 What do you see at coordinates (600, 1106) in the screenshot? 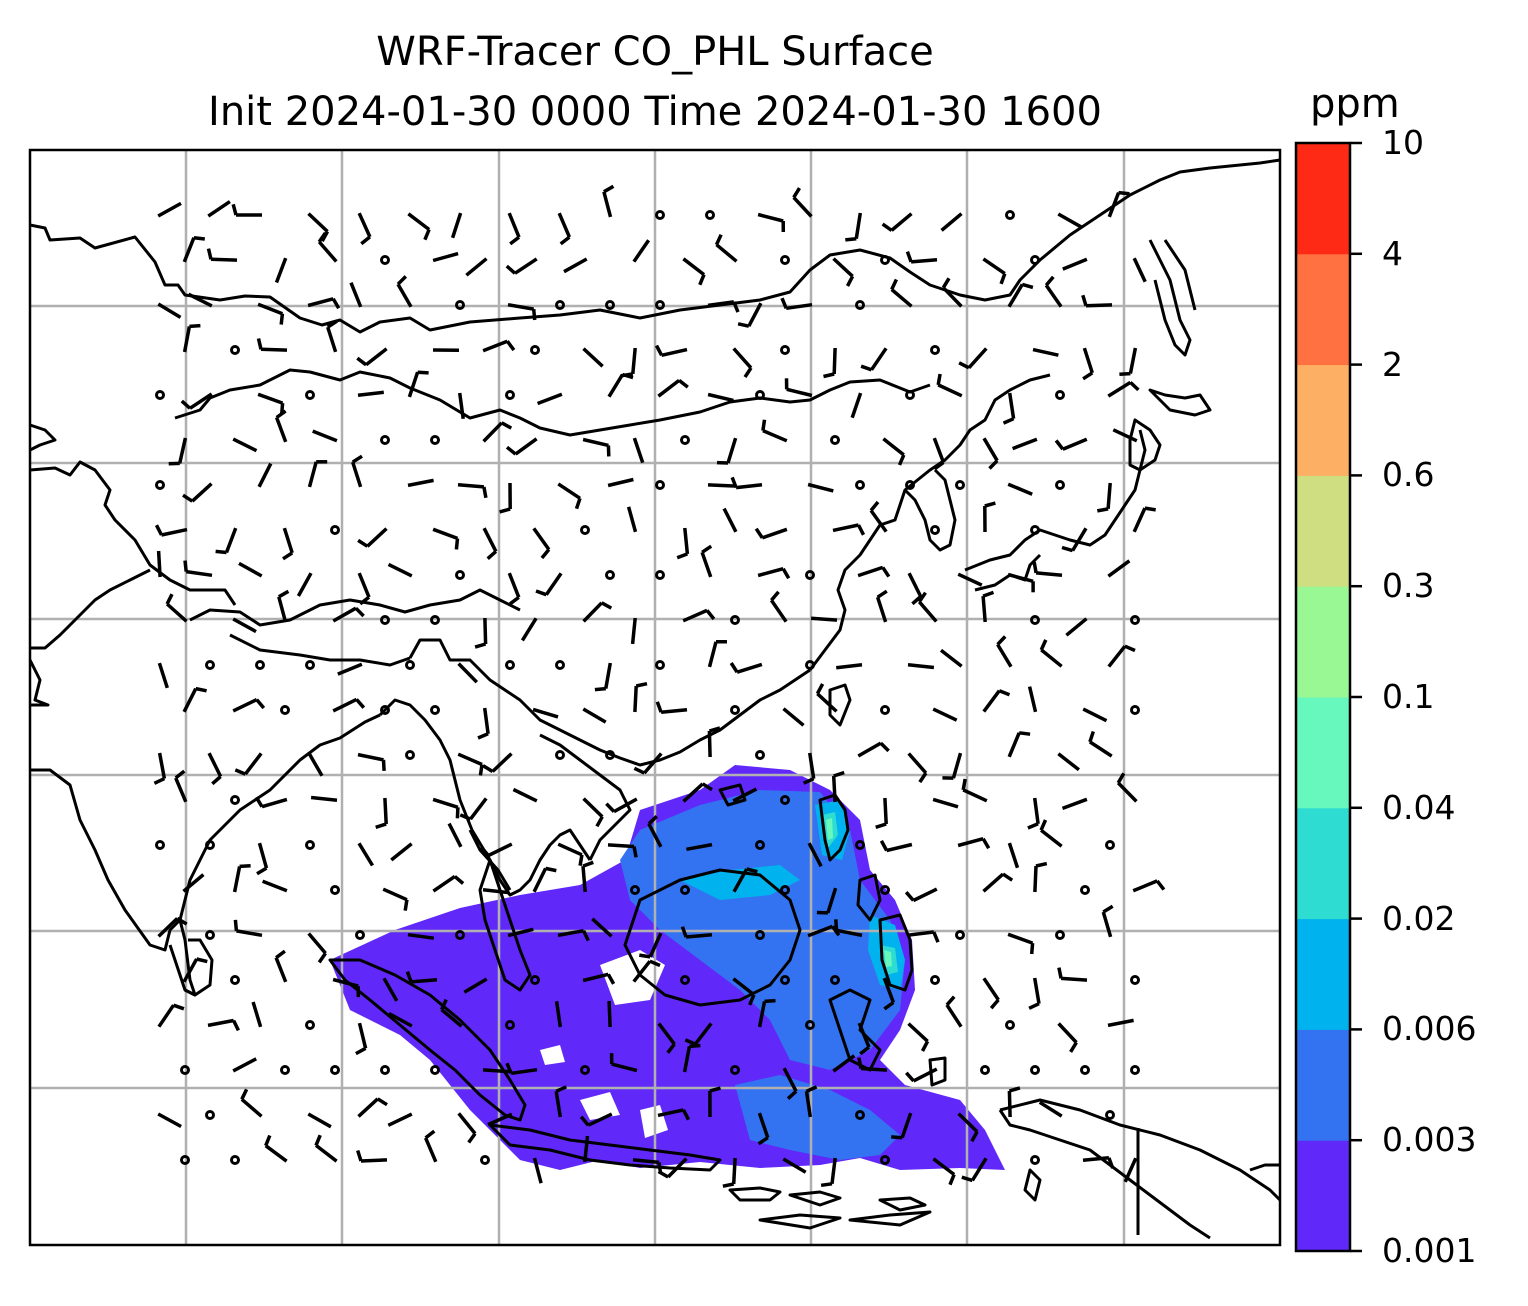
I see `plume-gap` at bounding box center [600, 1106].